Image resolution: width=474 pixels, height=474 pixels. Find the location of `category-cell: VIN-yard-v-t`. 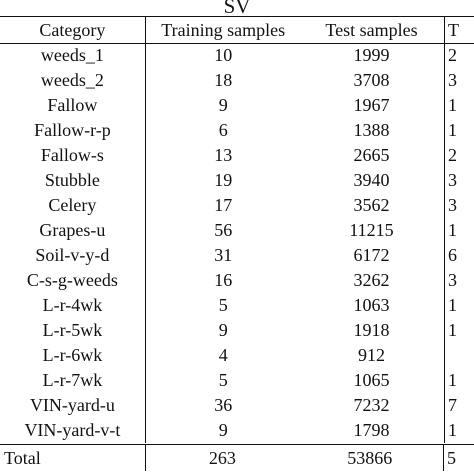

category-cell: VIN-yard-v-t is located at coordinates (72, 430).